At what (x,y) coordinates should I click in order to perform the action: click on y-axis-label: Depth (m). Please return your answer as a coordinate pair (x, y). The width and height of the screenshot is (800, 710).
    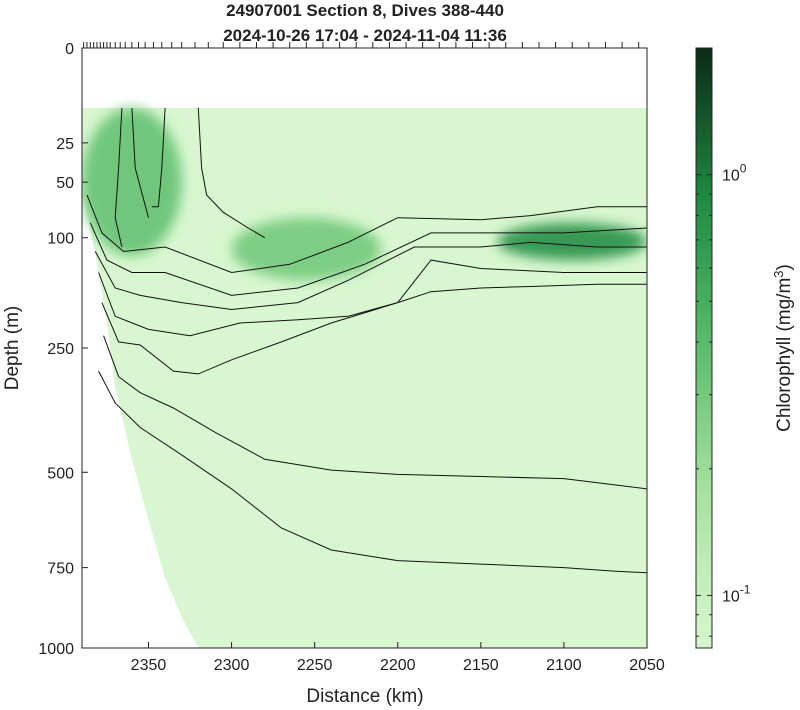
    Looking at the image, I should click on (12, 348).